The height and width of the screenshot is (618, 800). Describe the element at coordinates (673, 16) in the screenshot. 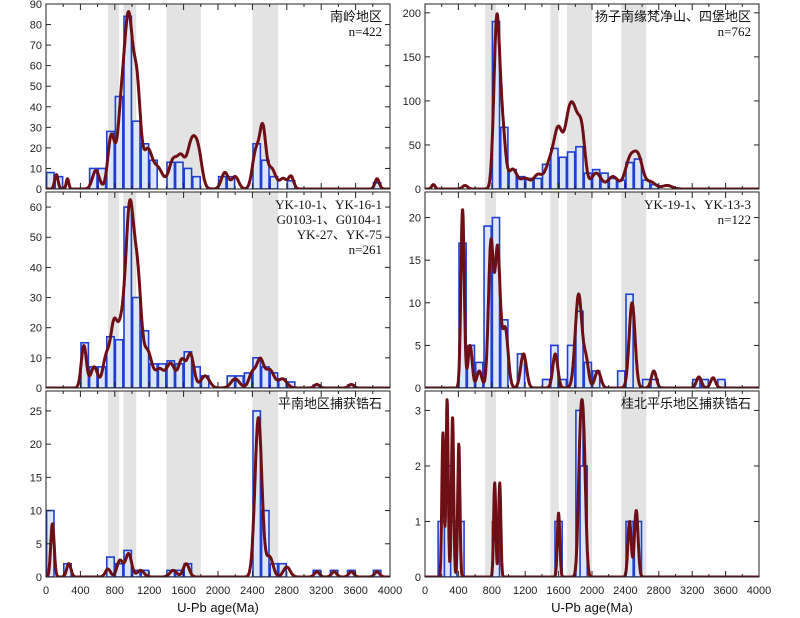

I see `panel-label: 扬子南缘梵净山、四堡地区` at that location.